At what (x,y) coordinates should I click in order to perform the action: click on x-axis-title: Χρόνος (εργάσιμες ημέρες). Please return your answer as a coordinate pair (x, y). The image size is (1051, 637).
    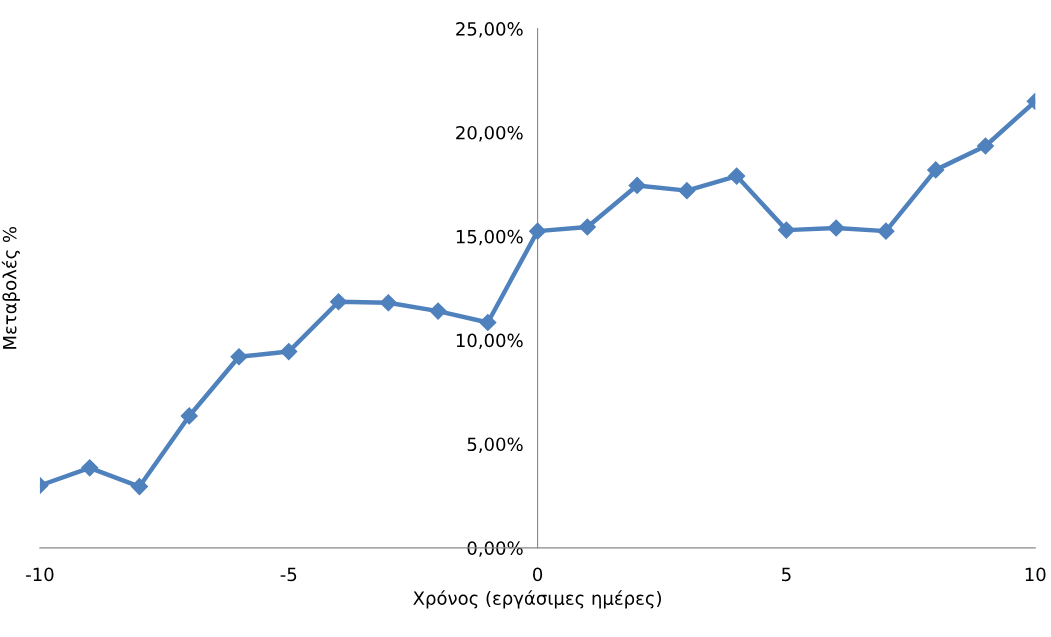
    Looking at the image, I should click on (537, 599).